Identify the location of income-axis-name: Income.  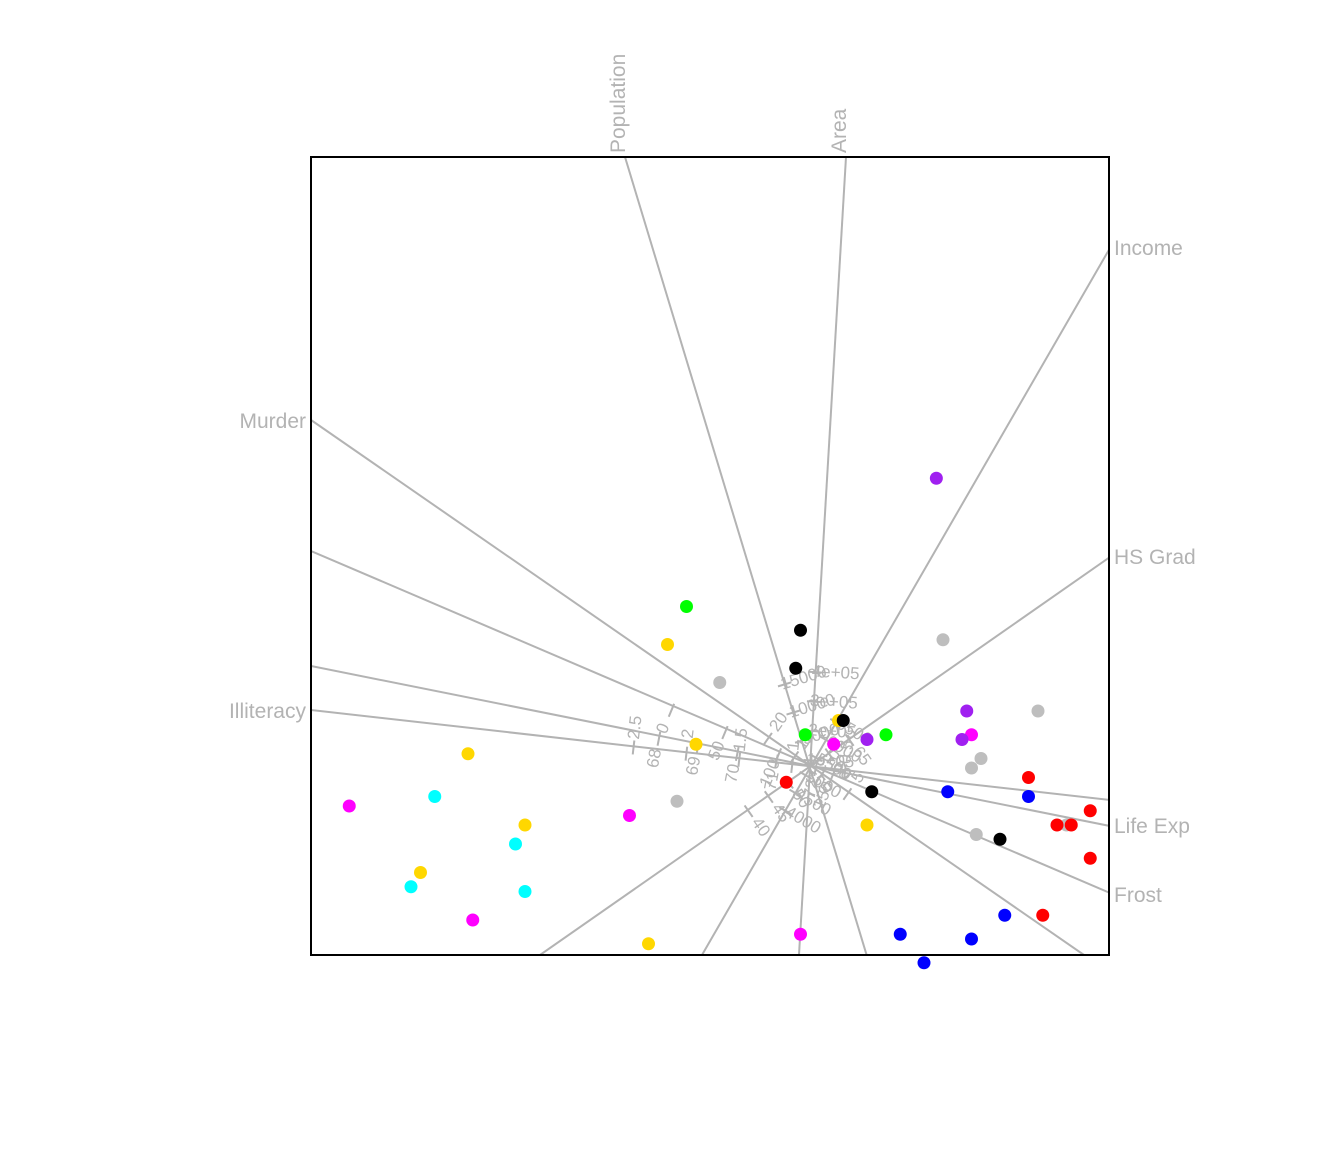
(1148, 248).